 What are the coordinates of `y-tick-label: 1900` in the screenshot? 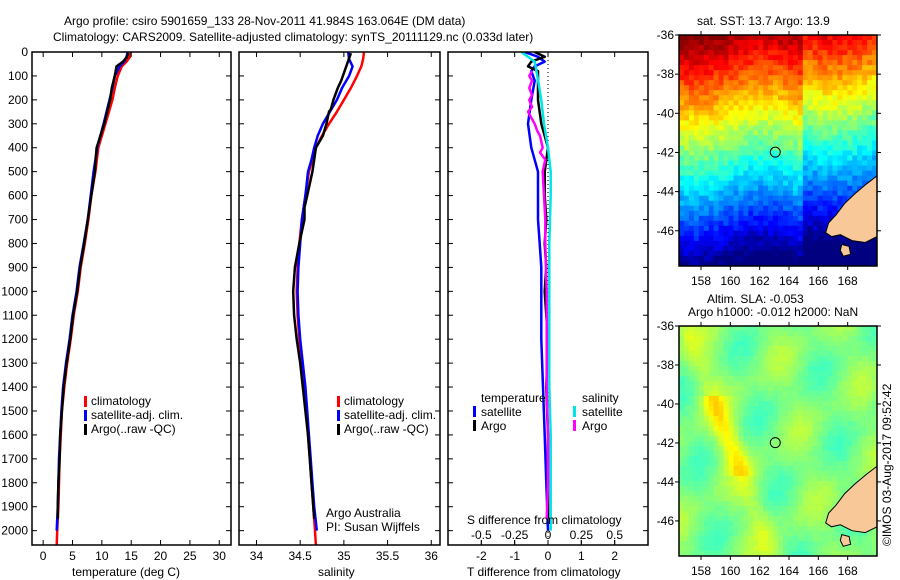 It's located at (14, 507).